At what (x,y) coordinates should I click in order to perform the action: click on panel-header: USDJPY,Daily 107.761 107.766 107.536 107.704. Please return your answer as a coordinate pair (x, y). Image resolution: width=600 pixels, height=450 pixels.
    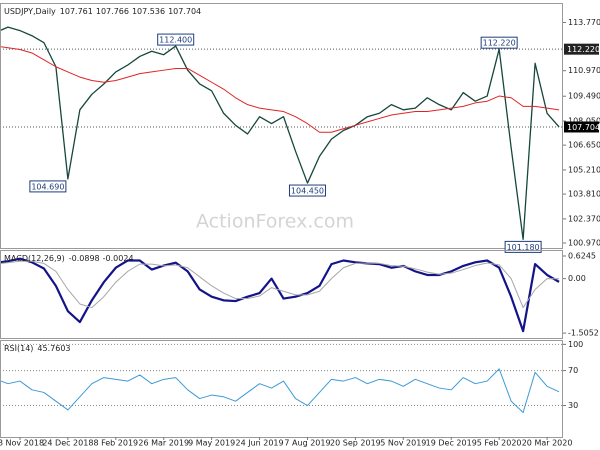
    Looking at the image, I should click on (102, 11).